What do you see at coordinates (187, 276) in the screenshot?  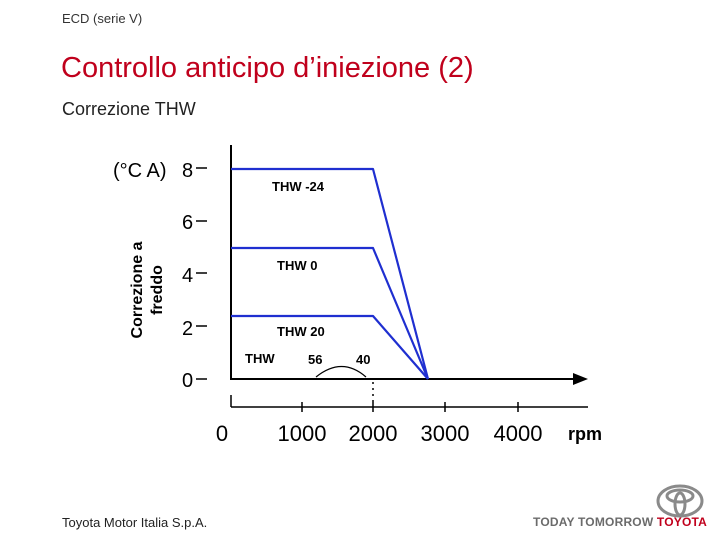 I see `y-tick-label: 4` at bounding box center [187, 276].